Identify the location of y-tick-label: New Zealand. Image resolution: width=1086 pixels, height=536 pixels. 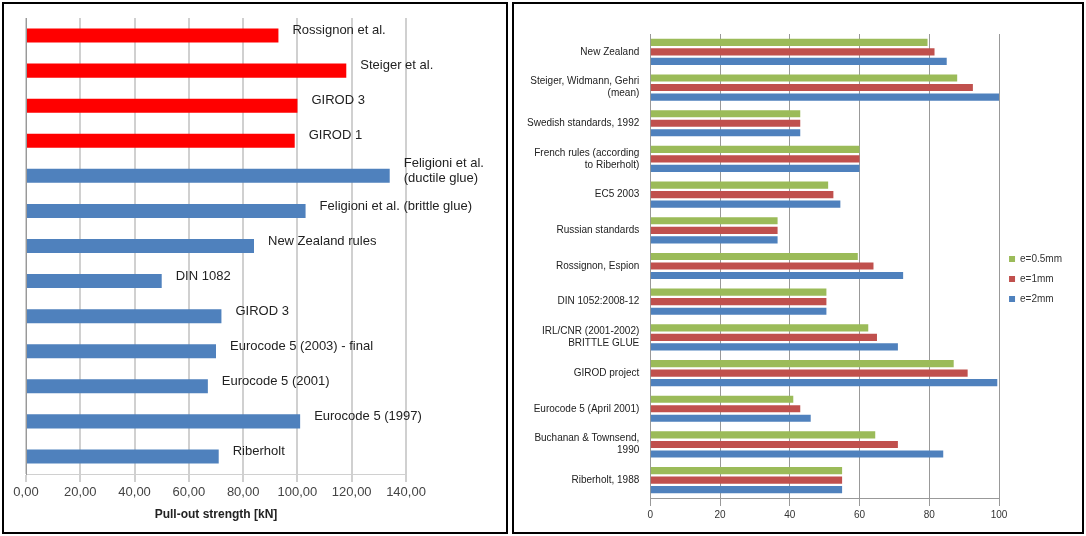
(610, 51).